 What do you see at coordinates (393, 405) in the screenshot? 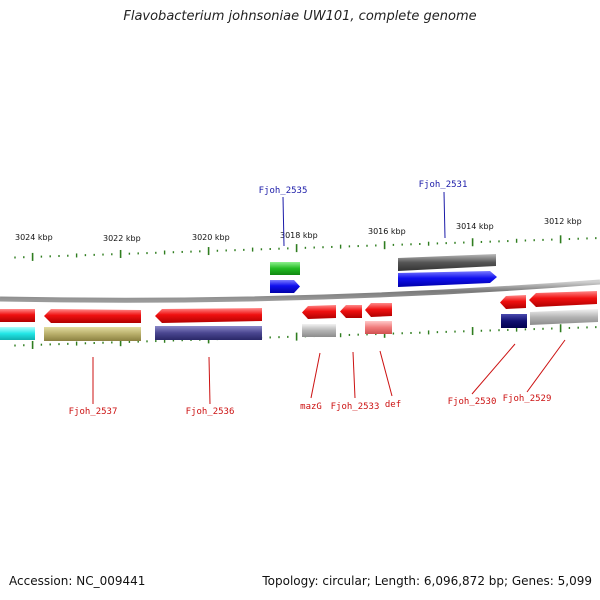
I see `gene-label-def: def` at bounding box center [393, 405].